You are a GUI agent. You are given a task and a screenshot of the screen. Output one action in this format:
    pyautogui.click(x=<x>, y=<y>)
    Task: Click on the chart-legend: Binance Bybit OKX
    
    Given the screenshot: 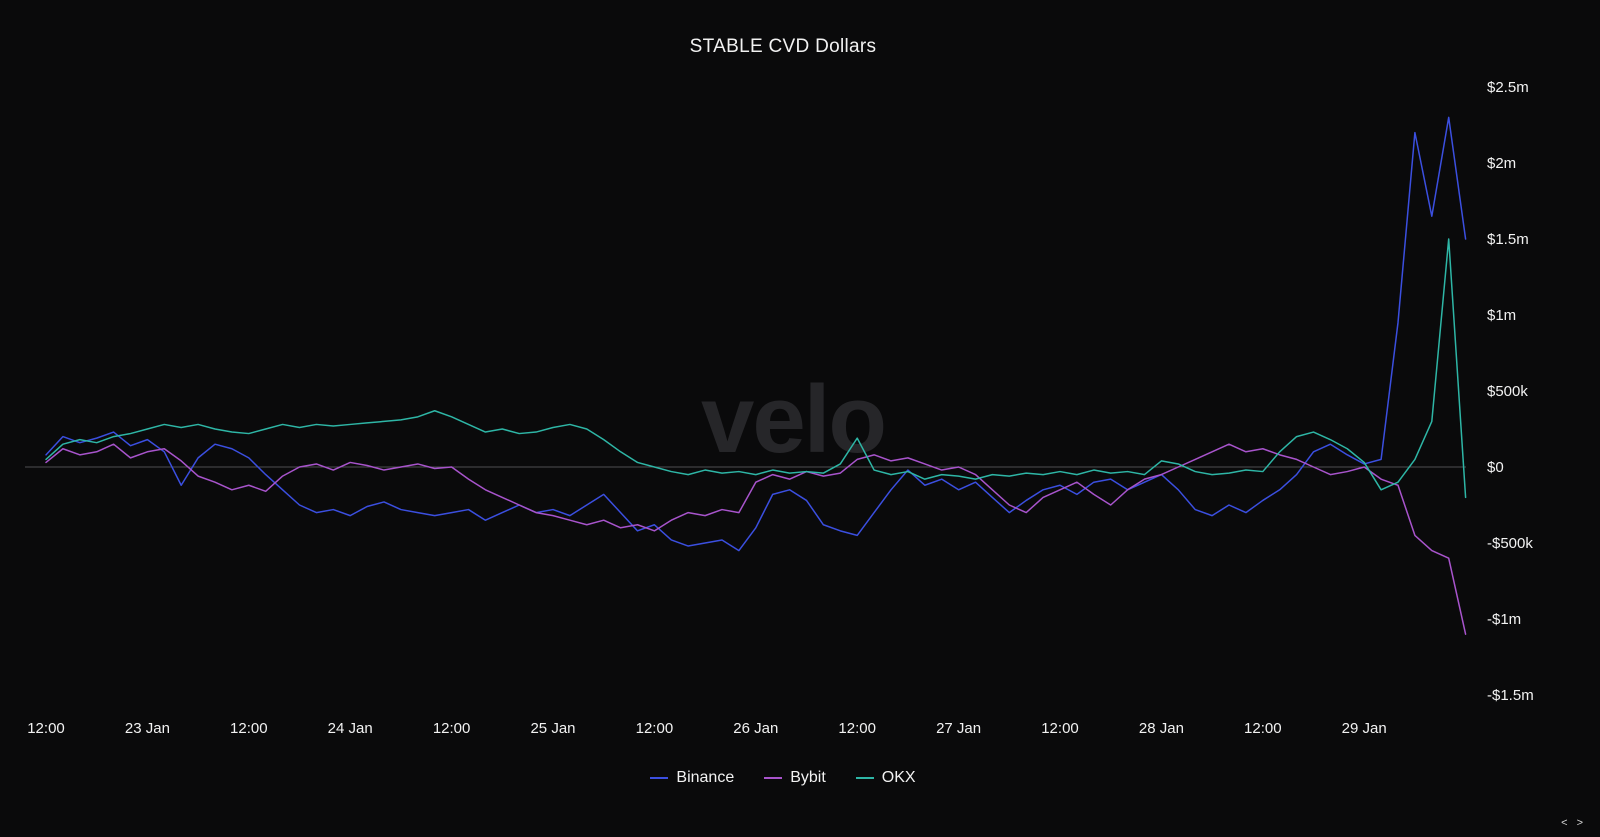 What is the action you would take?
    pyautogui.click(x=783, y=778)
    